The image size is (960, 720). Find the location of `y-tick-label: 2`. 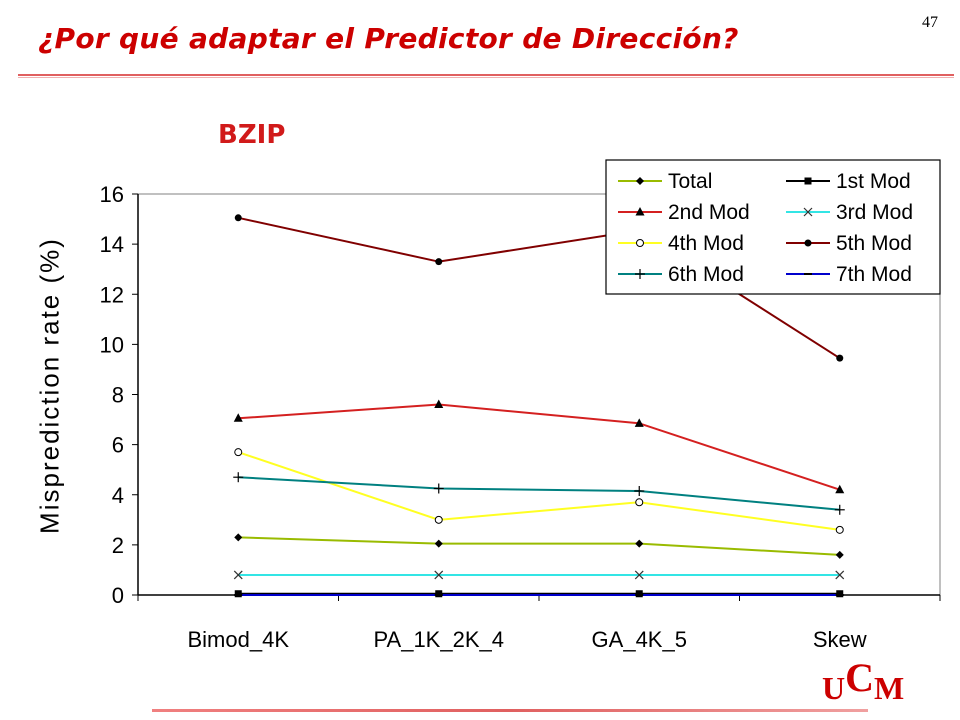

y-tick-label: 2 is located at coordinates (118, 545).